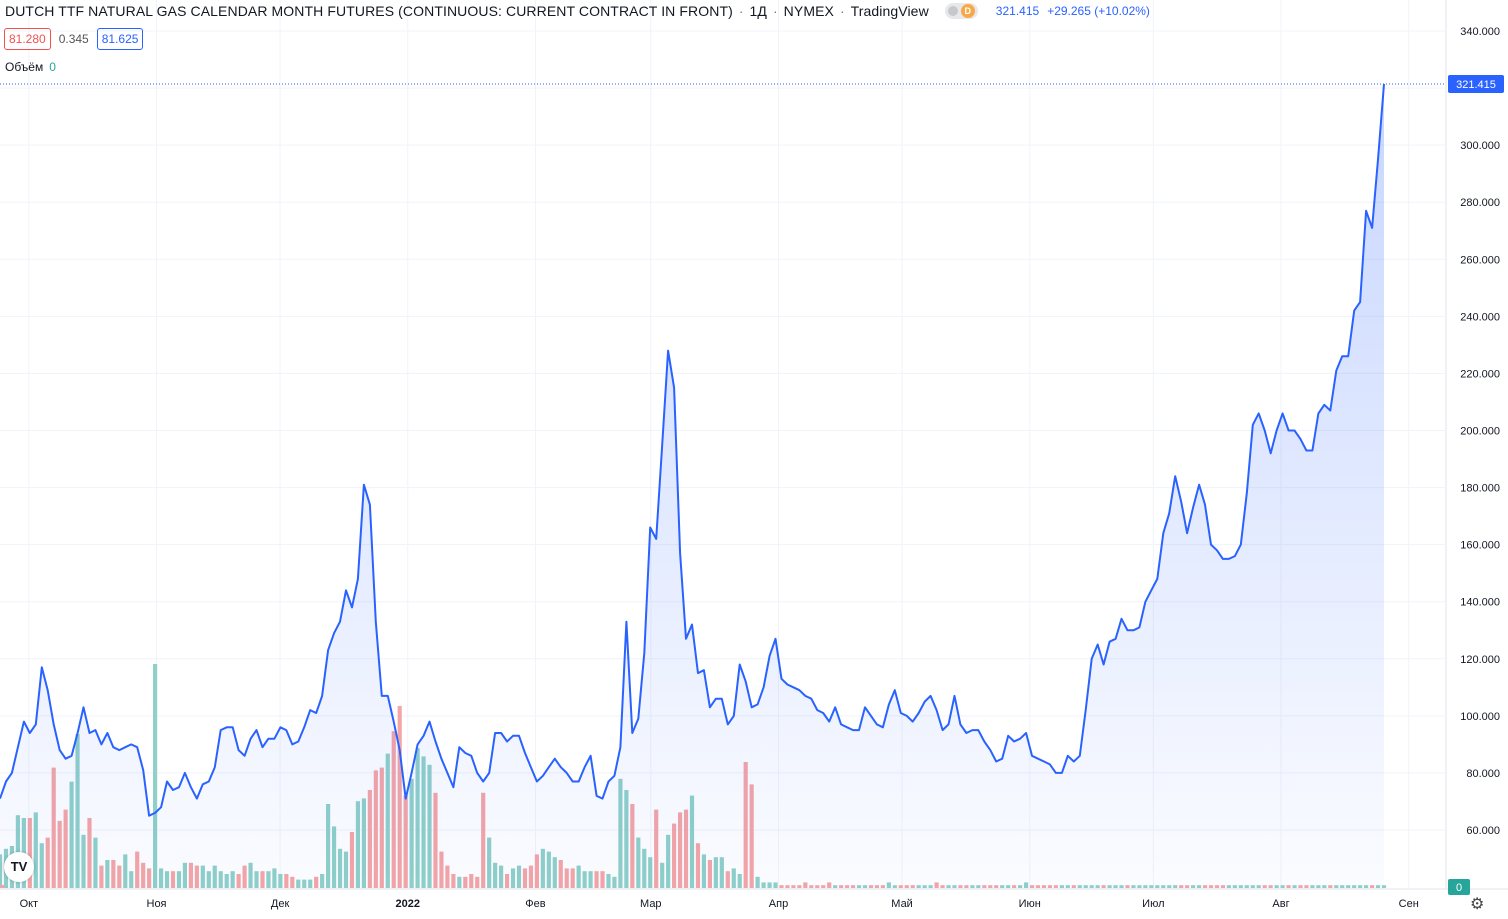  I want to click on last-price-tag: 321.415, so click(1476, 84).